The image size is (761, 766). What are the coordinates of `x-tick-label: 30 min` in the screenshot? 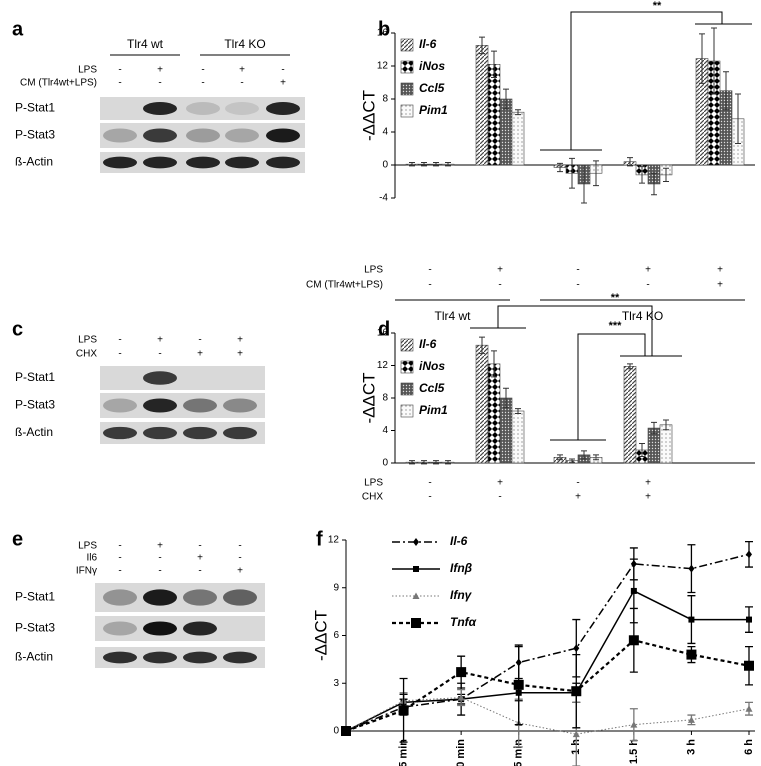 It's located at (461, 752).